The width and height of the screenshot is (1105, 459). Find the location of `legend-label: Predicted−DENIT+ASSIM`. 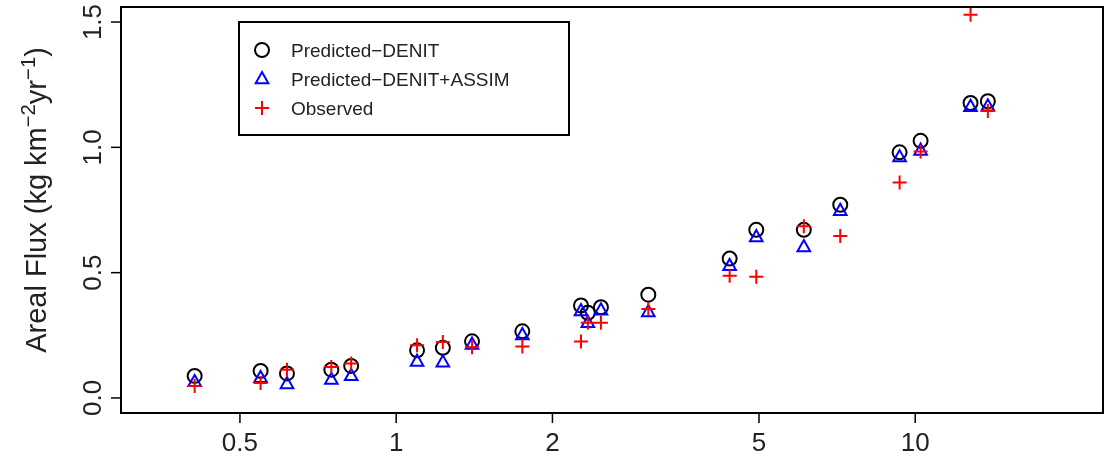

legend-label: Predicted−DENIT+ASSIM is located at coordinates (400, 79).